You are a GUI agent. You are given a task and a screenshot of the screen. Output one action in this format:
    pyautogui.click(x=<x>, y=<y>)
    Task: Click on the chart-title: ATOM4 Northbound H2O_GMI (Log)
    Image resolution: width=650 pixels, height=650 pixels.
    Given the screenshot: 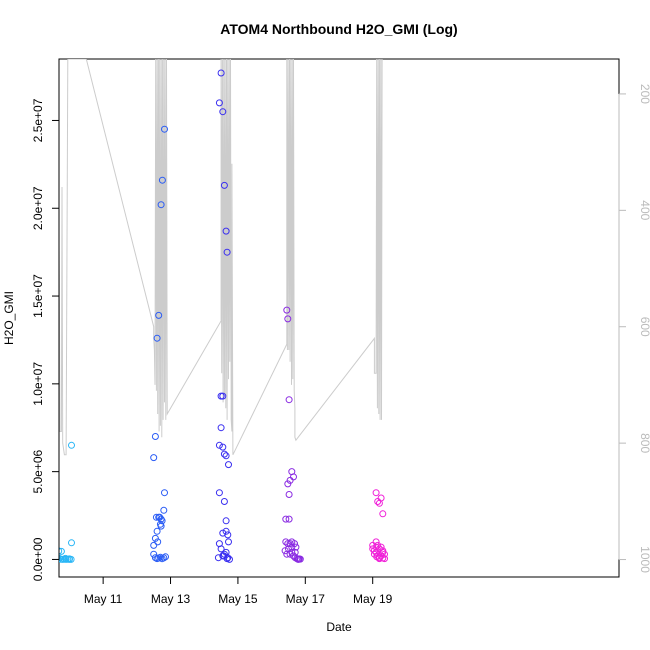 What is the action you would take?
    pyautogui.click(x=338, y=29)
    